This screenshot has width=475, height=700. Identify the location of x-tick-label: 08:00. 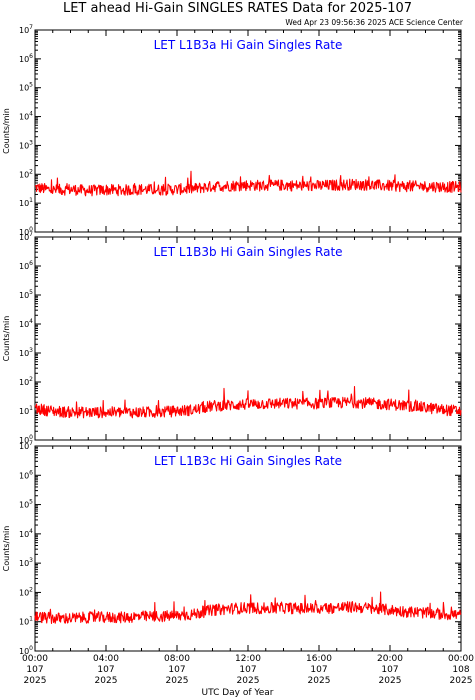
(177, 659).